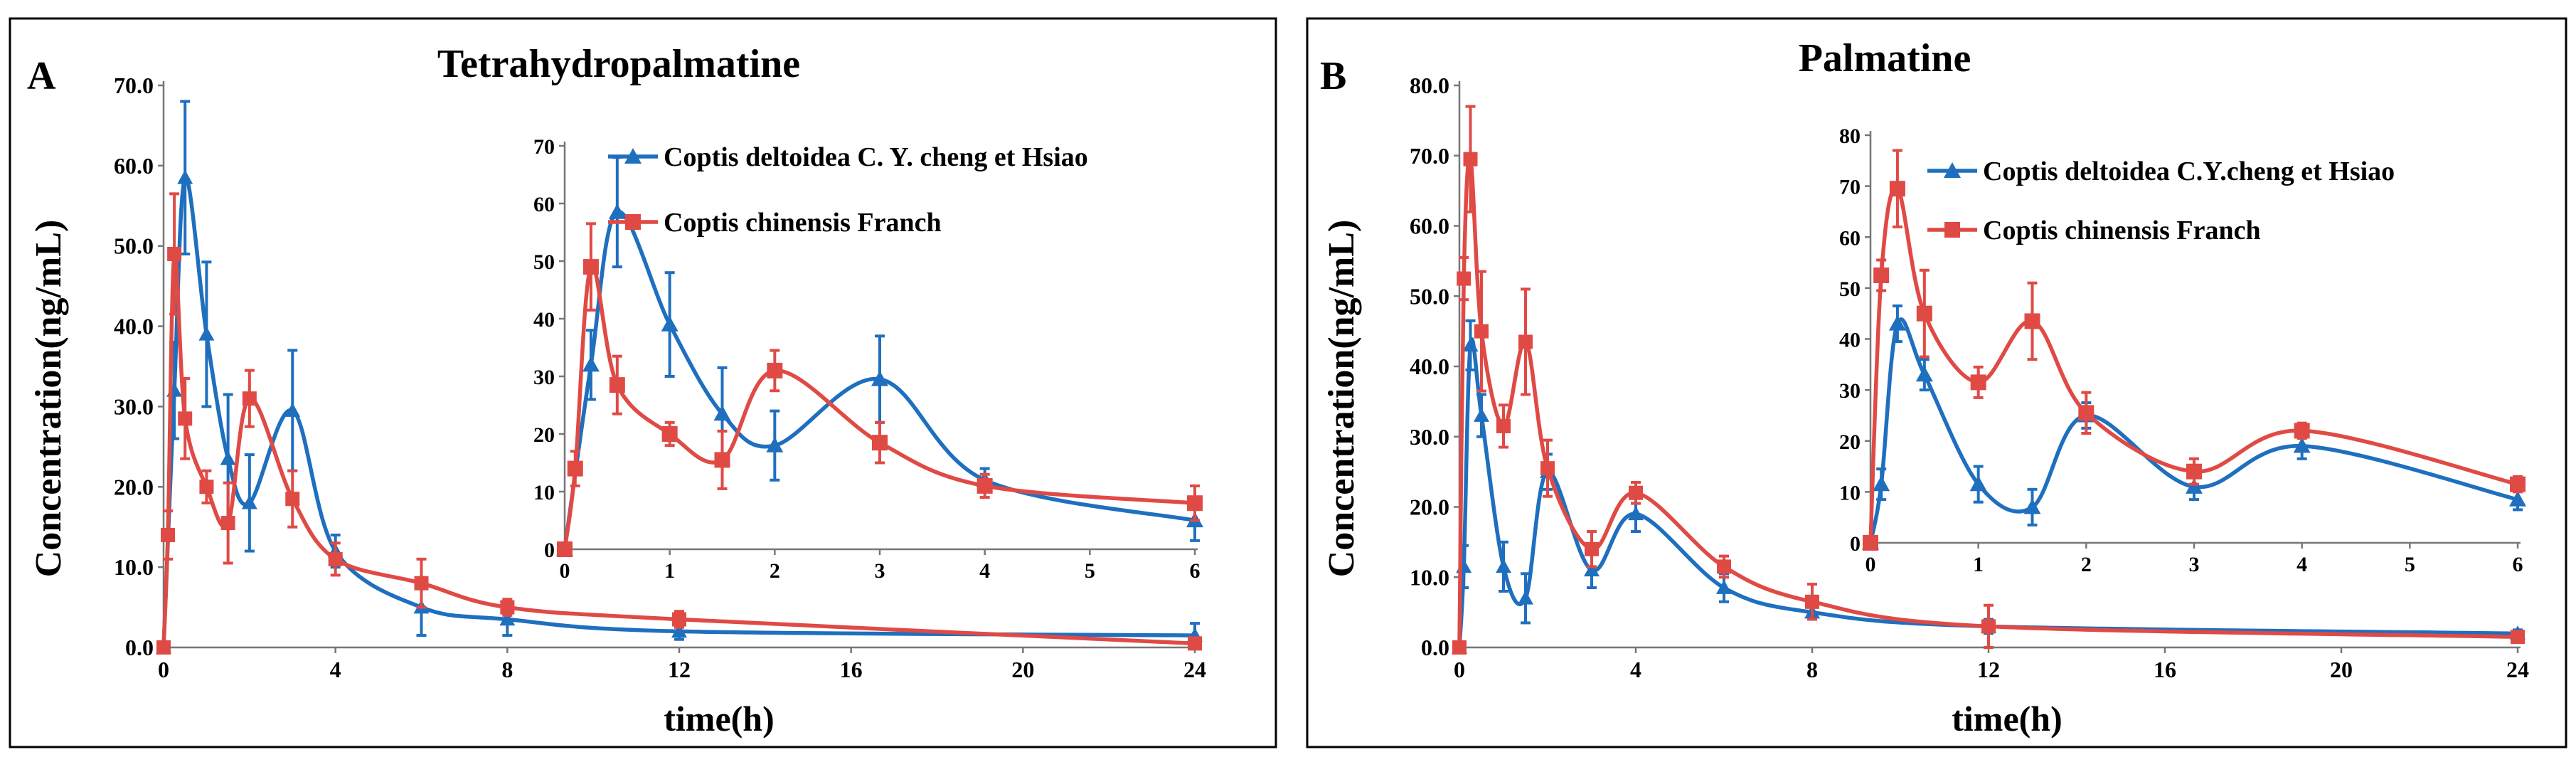 The image size is (2576, 757). I want to click on panel-b-inset-x-tick-label: 0, so click(1871, 564).